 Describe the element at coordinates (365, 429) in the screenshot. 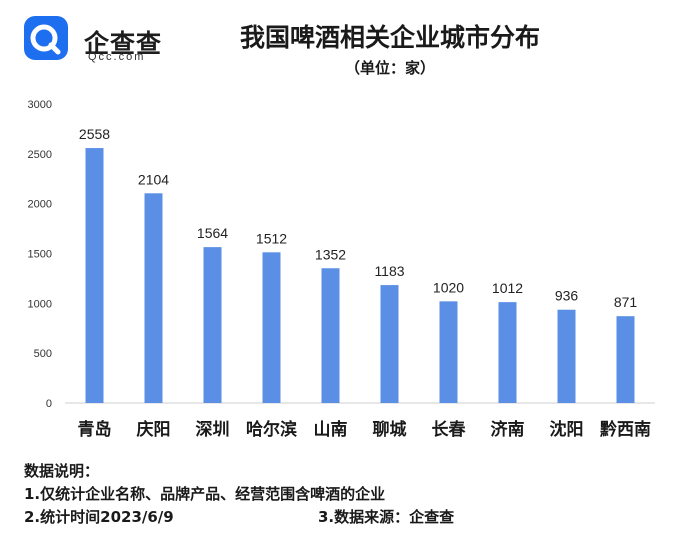

I see `x-axis-labels: 青岛 庆阳 深圳 哈尔滨 山南 聊城 长春 济南 沈阳 黔西南` at that location.